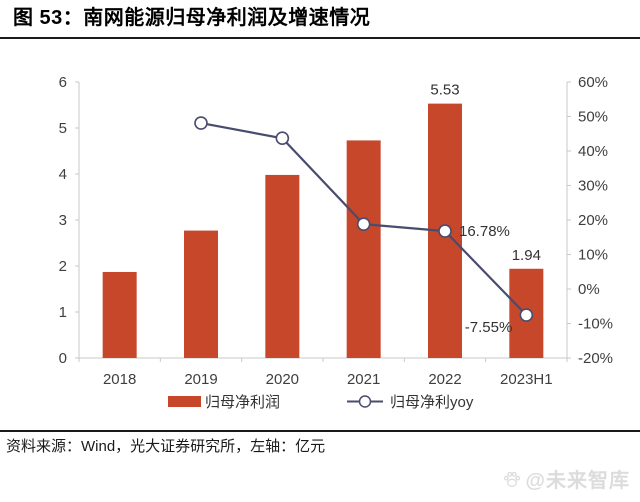 This screenshot has width=640, height=502. I want to click on left-axis-label: 2, so click(63, 266).